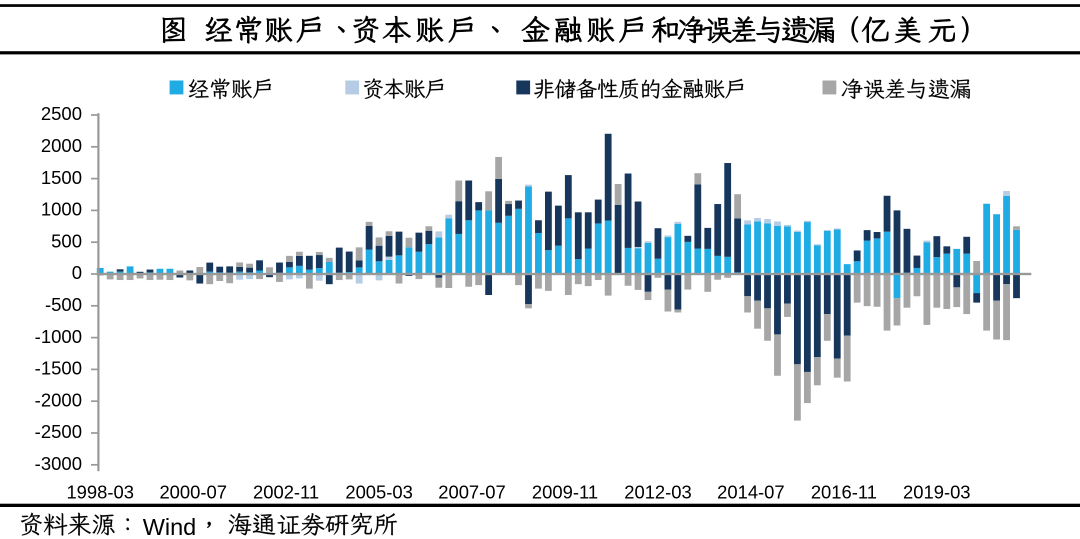  I want to click on svg-text: 2007-07, so click(472, 491).